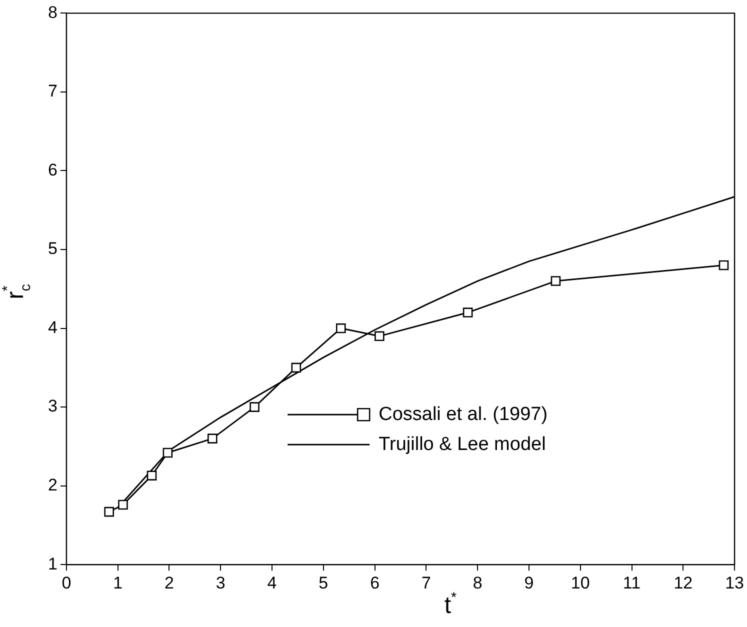 The height and width of the screenshot is (627, 747). Describe the element at coordinates (683, 582) in the screenshot. I see `x-tick-label: 12` at that location.